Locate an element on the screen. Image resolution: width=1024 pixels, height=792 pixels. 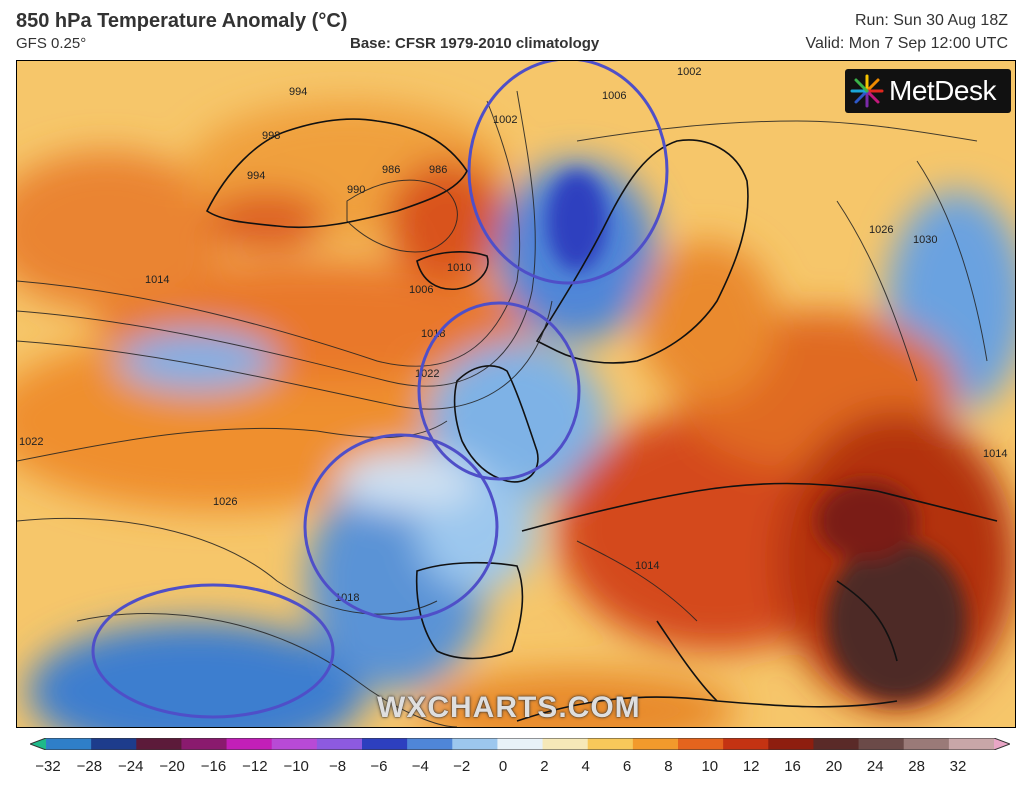
isobar-label: 990 is located at coordinates (356, 190).